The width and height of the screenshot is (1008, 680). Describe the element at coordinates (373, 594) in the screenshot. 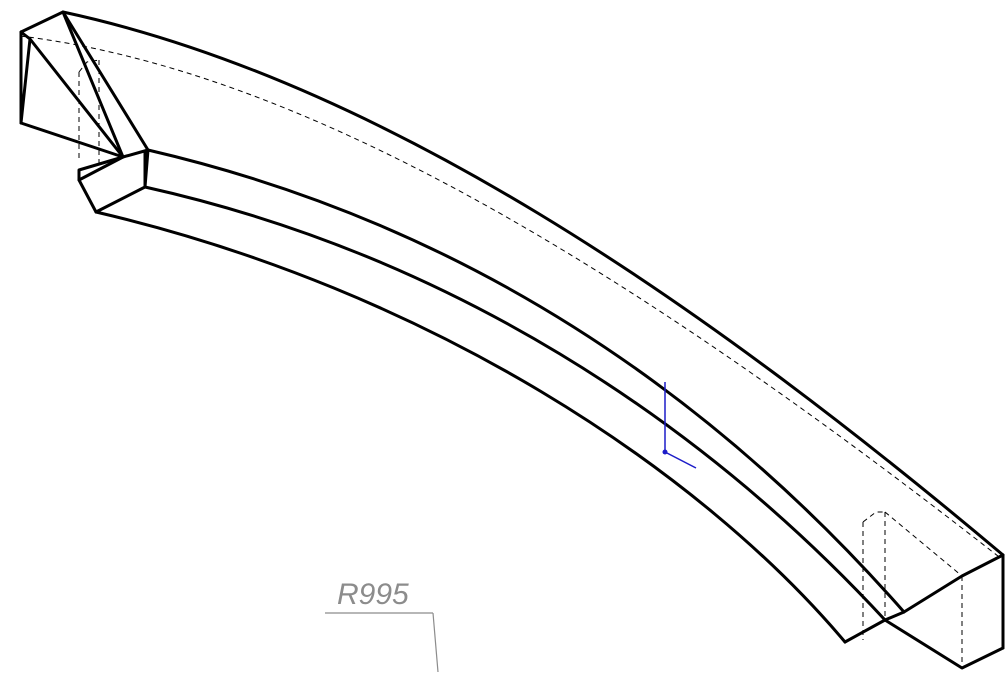

I see `radius-dimension-label: R995` at that location.